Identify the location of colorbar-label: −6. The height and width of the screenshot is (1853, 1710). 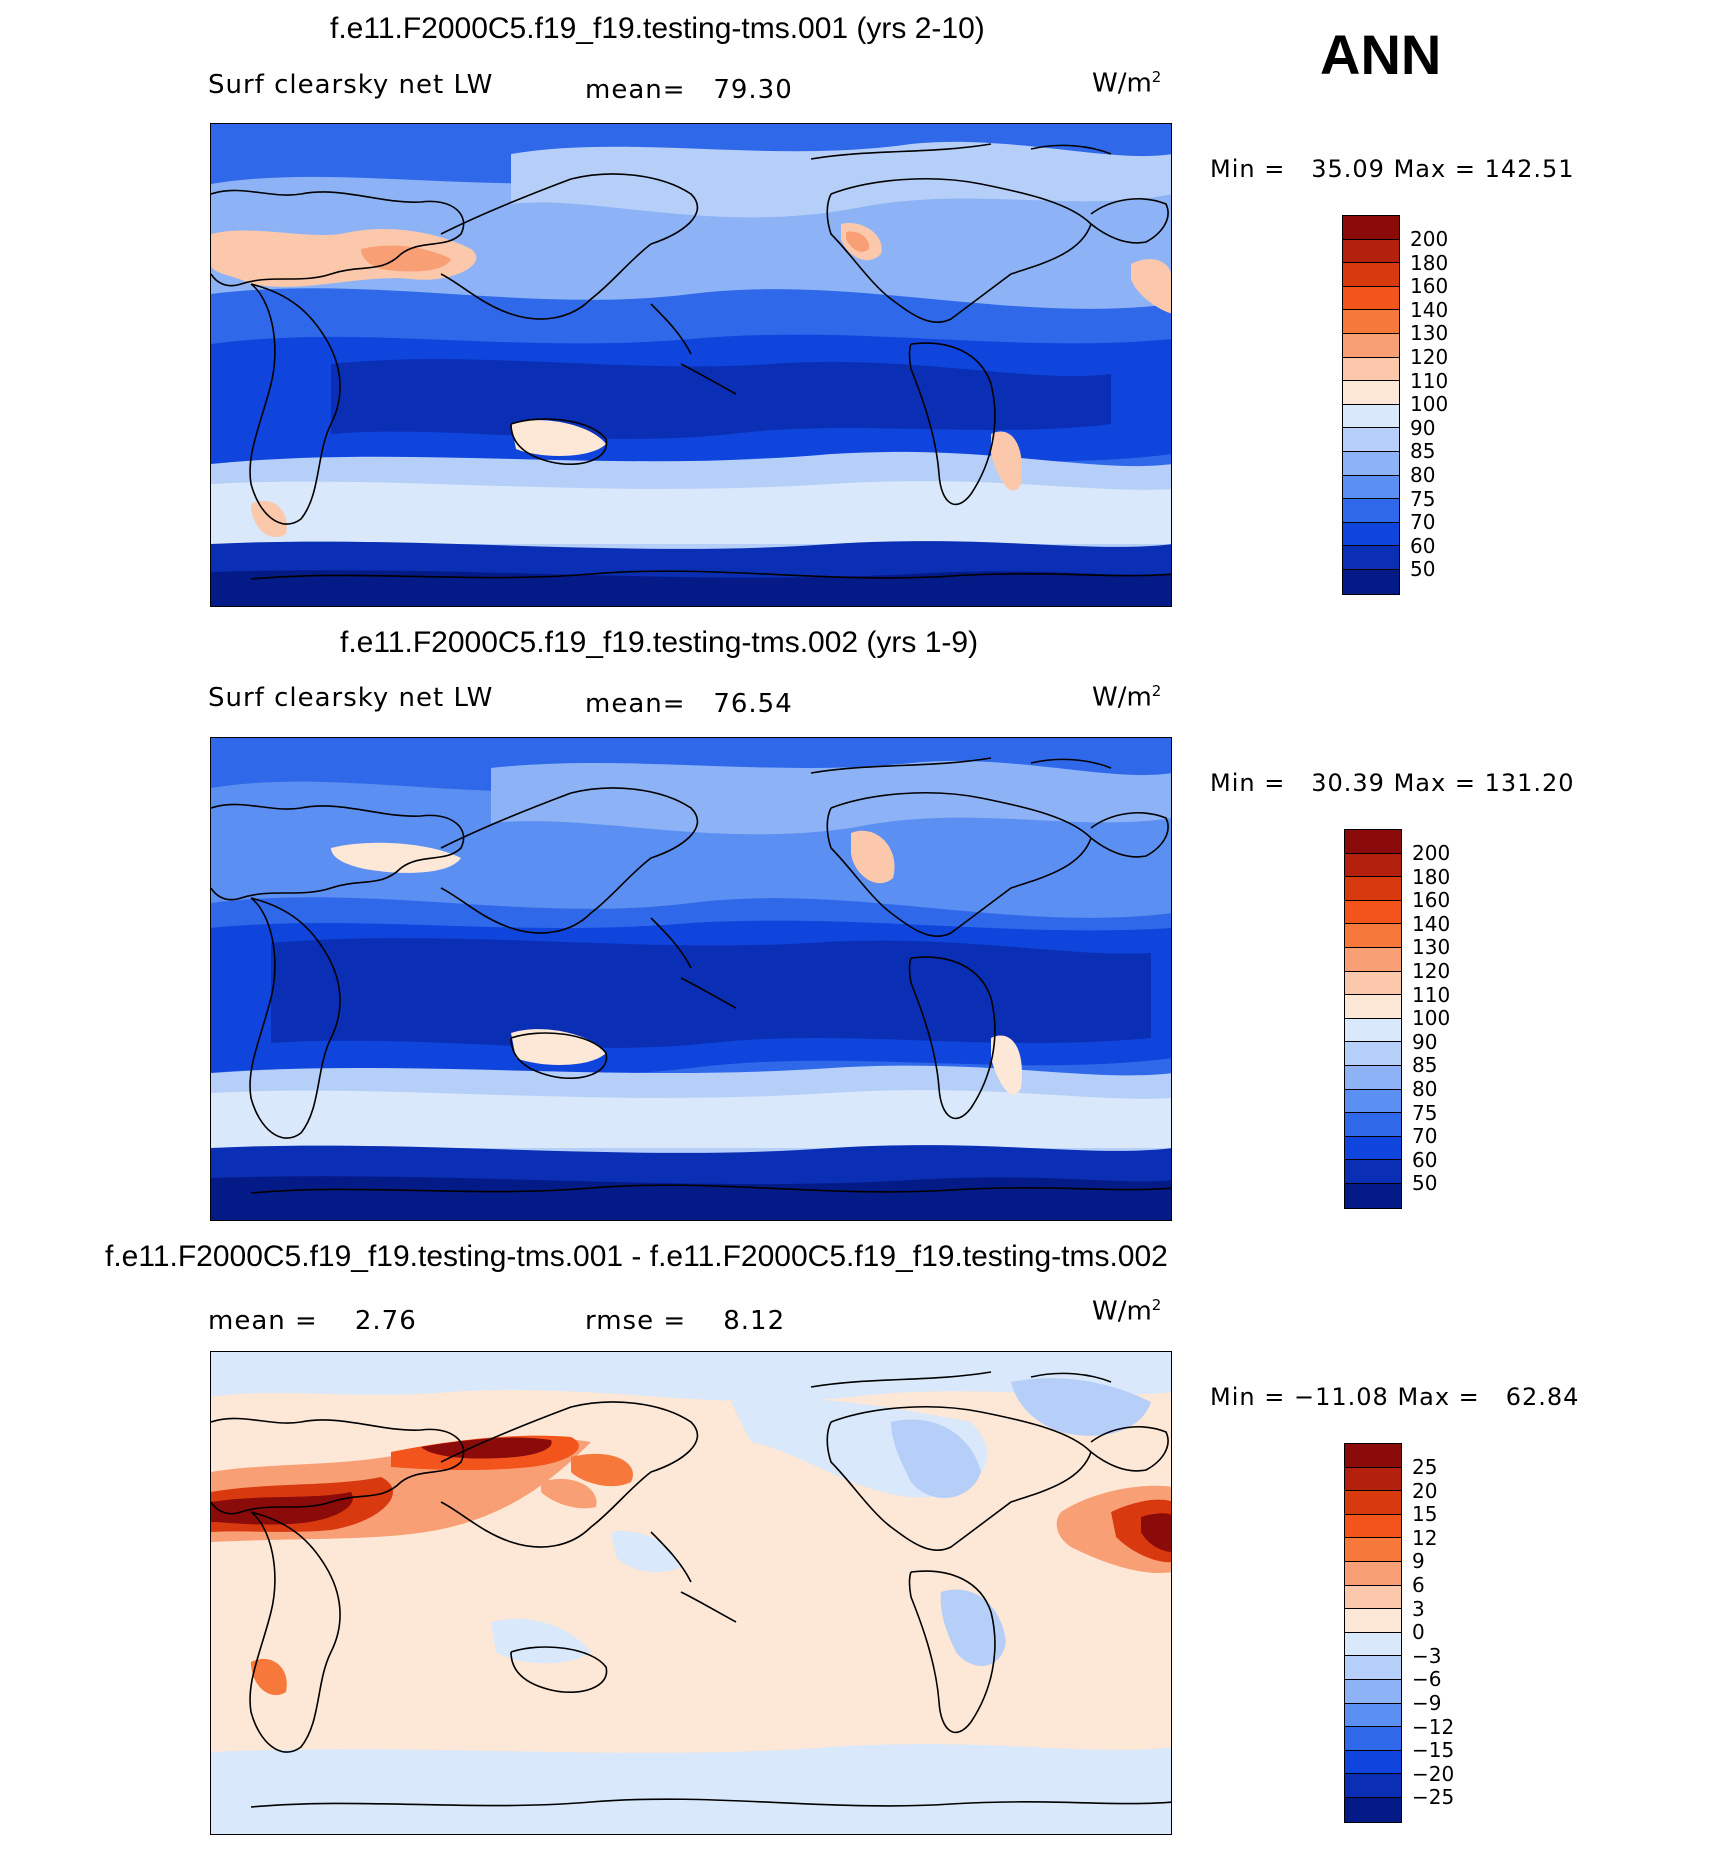
(1427, 1679).